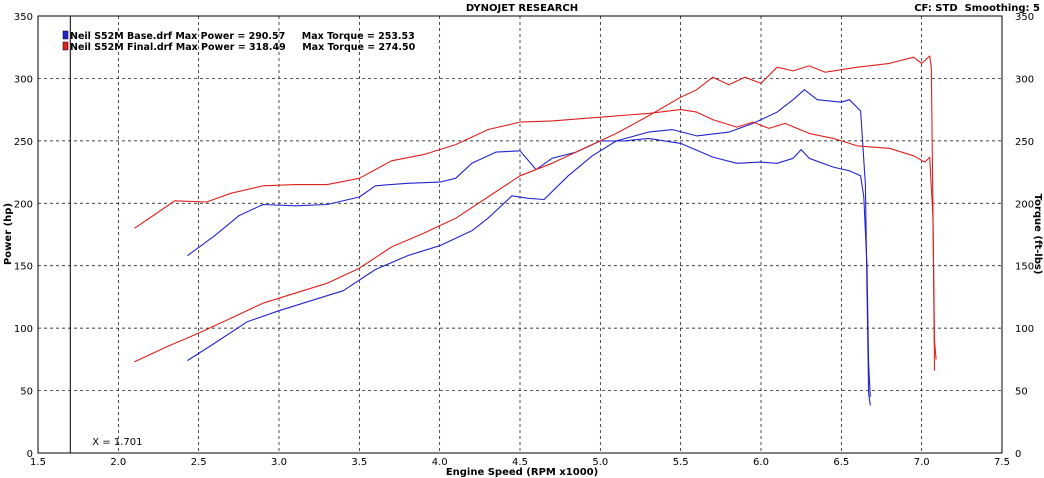 Image resolution: width=1044 pixels, height=478 pixels. I want to click on x-tick-label: 1.5, so click(38, 462).